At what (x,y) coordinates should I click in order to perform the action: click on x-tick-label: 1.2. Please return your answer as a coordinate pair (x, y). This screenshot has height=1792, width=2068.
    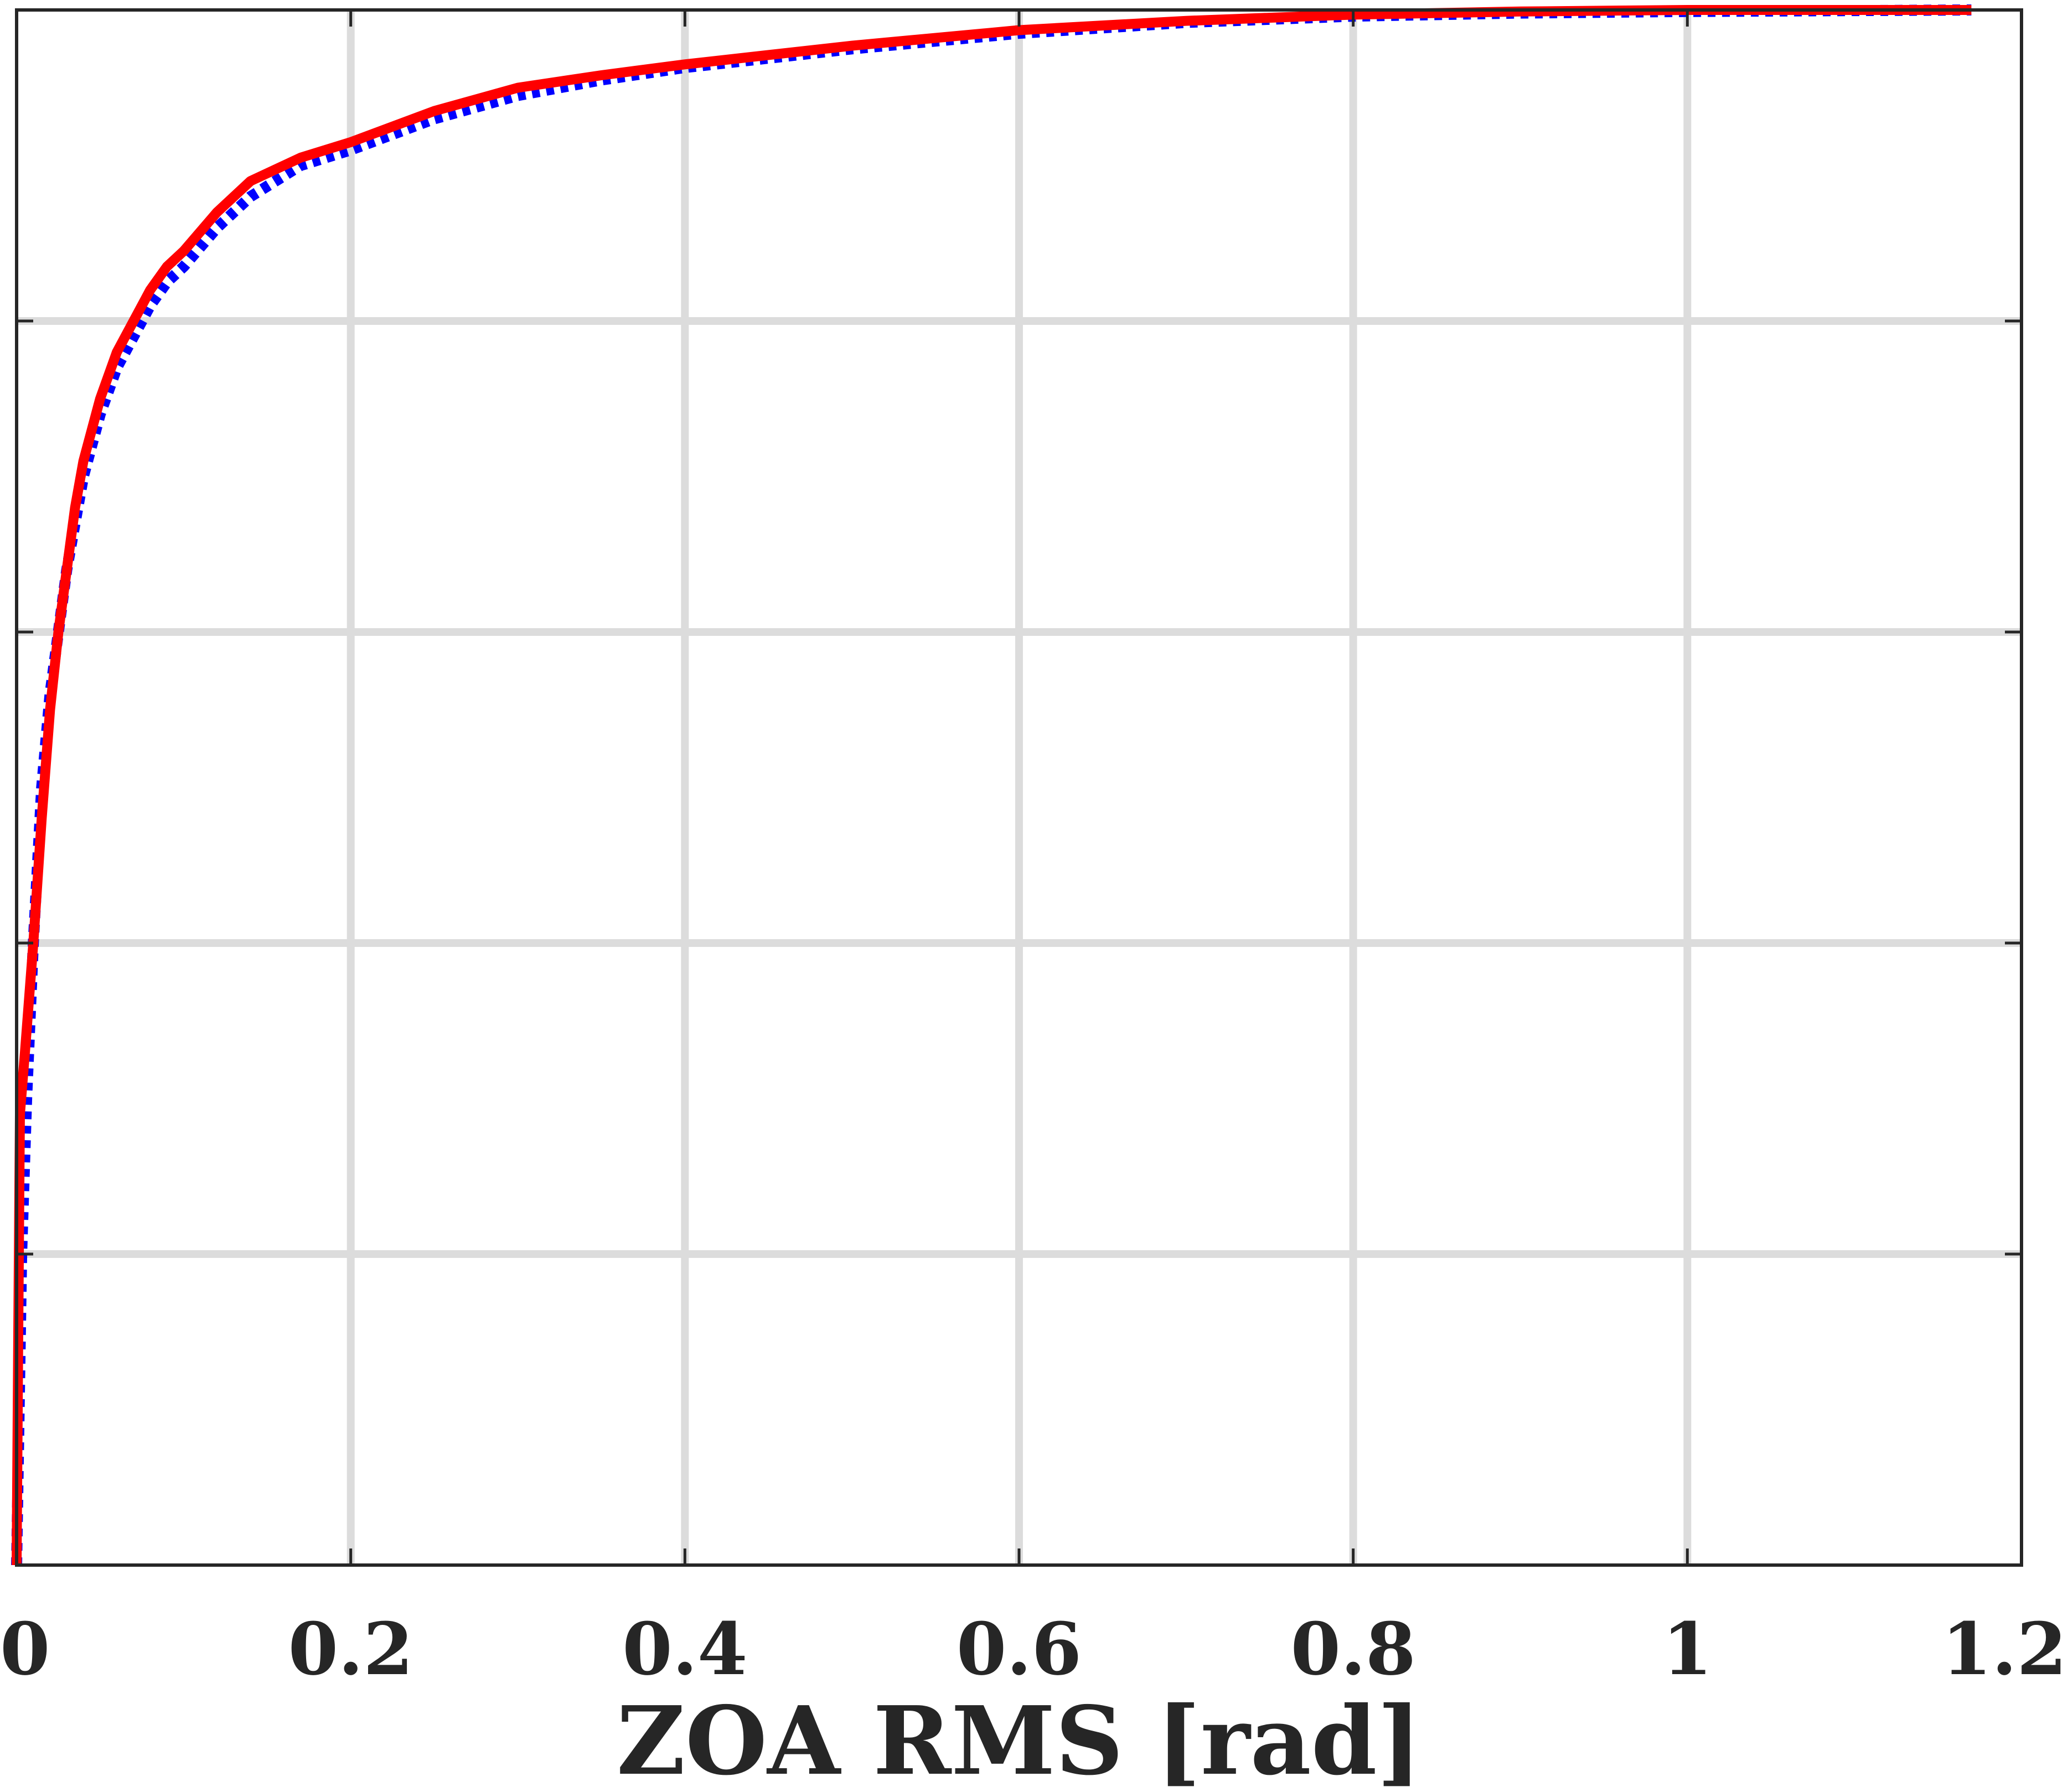
    Looking at the image, I should click on (2004, 1649).